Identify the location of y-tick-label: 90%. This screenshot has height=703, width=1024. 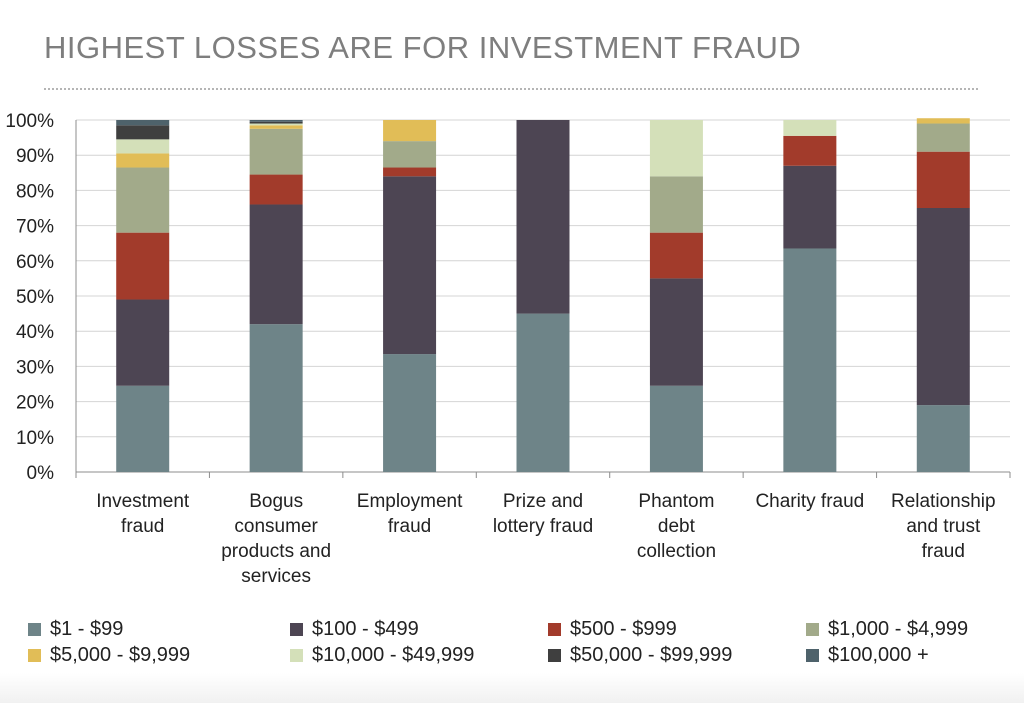
(35, 156).